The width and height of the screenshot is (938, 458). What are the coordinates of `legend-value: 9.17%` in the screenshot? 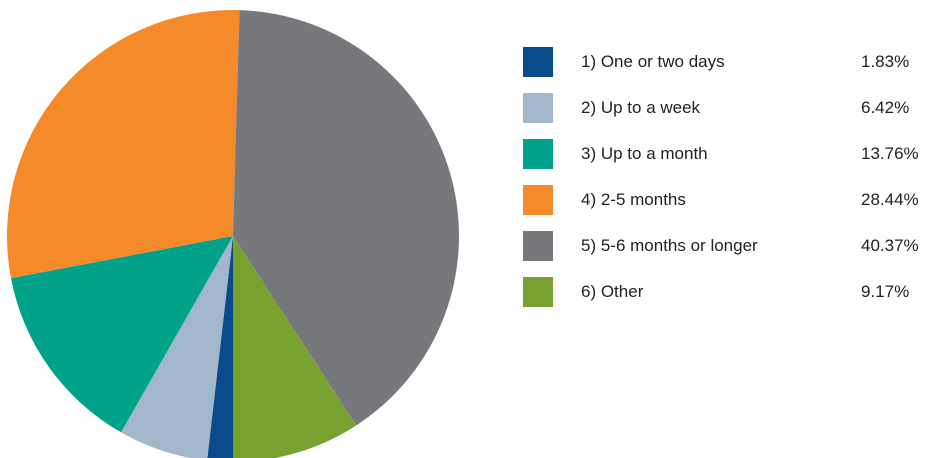 It's located at (885, 291).